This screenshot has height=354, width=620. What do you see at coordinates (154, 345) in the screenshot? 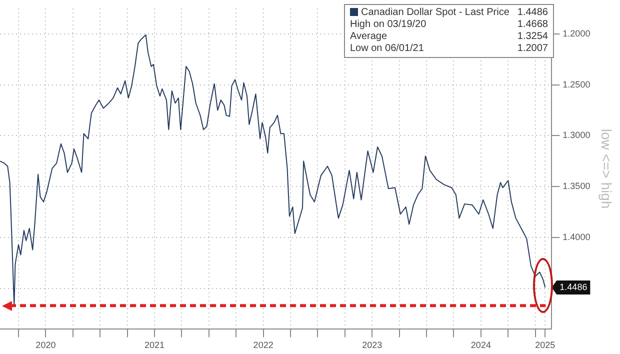
I see `x-tick-label: 2021` at bounding box center [154, 345].